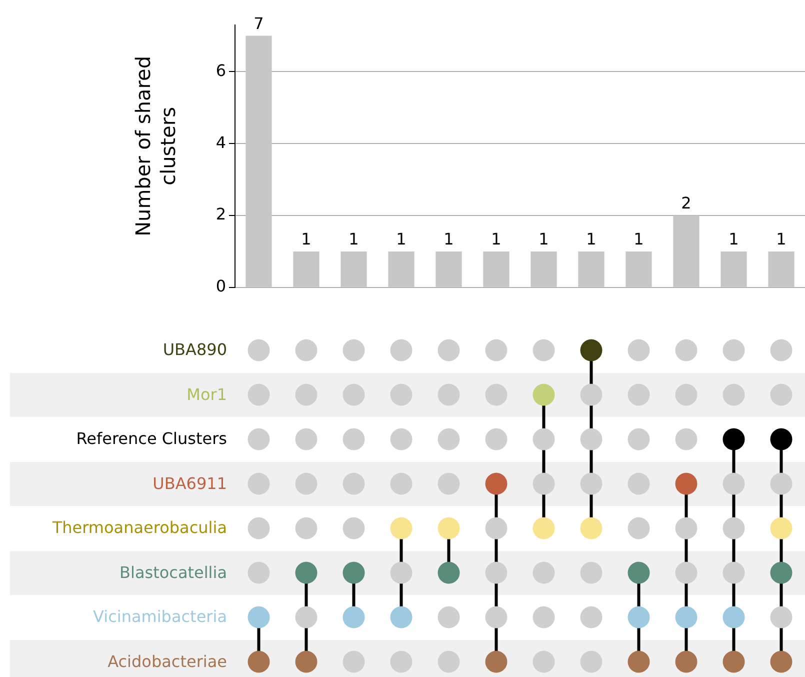 Image resolution: width=805 pixels, height=677 pixels. Describe the element at coordinates (221, 286) in the screenshot. I see `y-tick-label: 0` at that location.